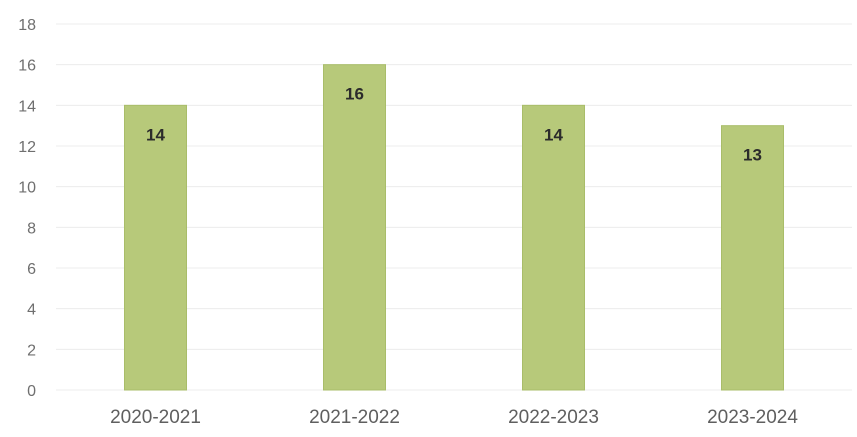 This screenshot has width=857, height=437. What do you see at coordinates (31, 310) in the screenshot?
I see `y-tick-label: 4` at bounding box center [31, 310].